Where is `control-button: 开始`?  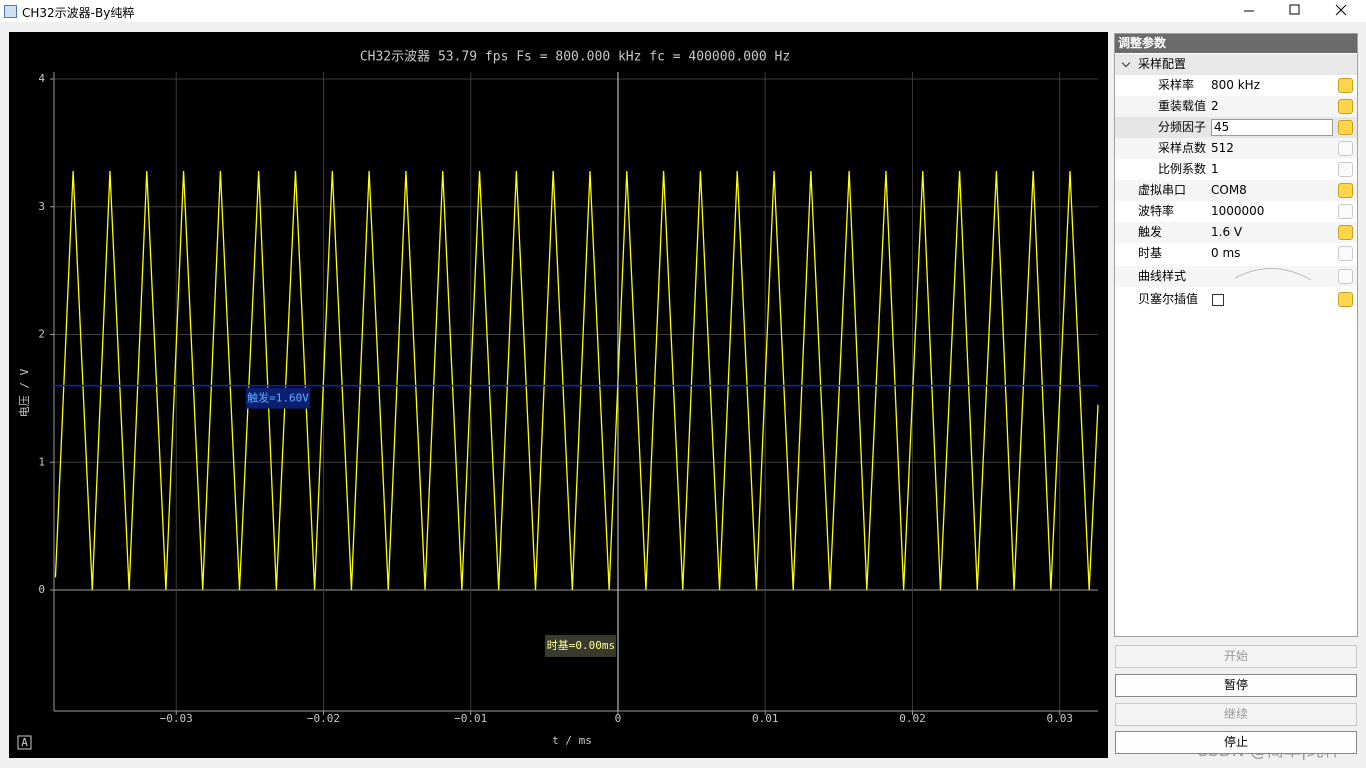 control-button: 开始 is located at coordinates (1236, 656).